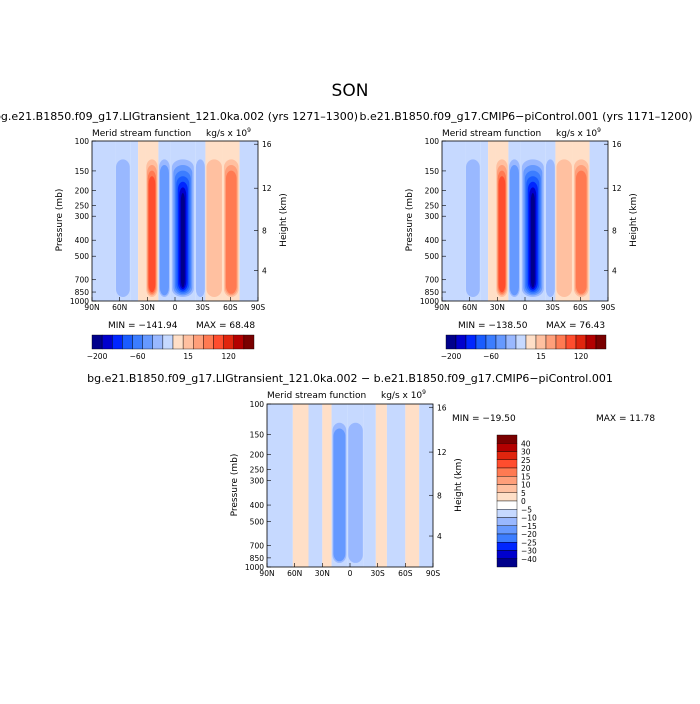 The image size is (700, 704). What do you see at coordinates (138, 356) in the screenshot?
I see `colorbar-label: −60` at bounding box center [138, 356].